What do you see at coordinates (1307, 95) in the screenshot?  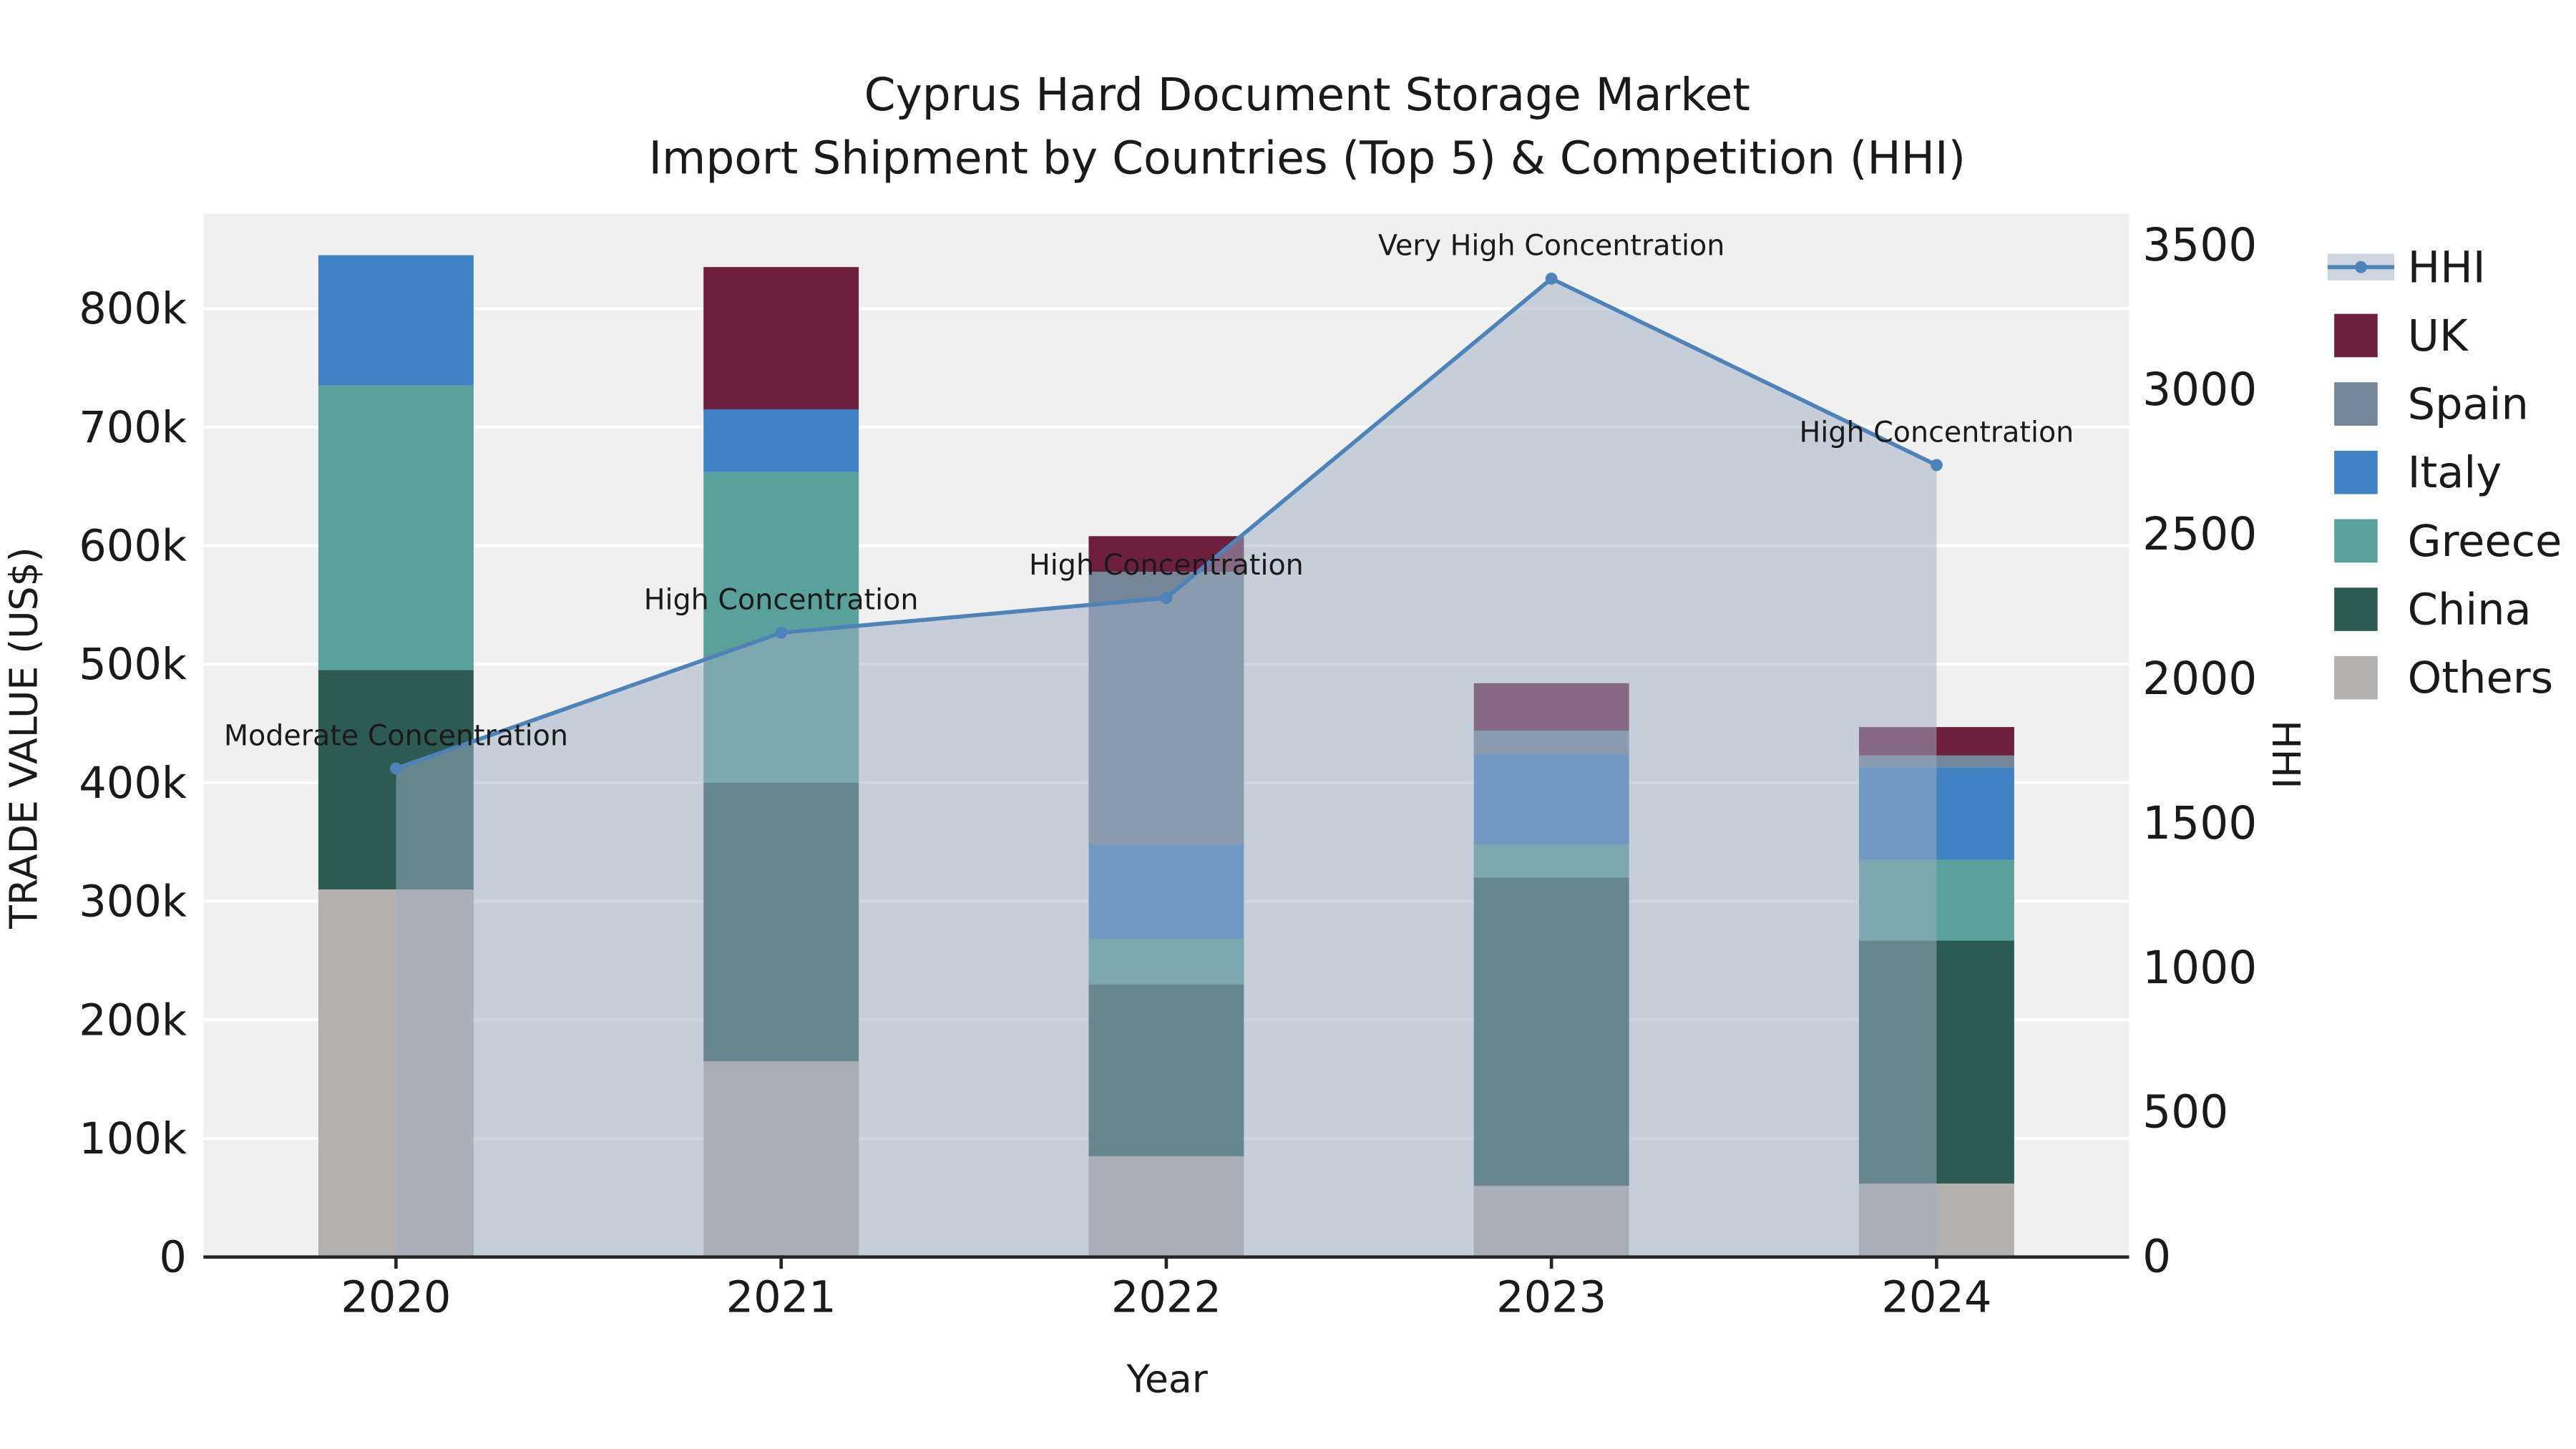 I see `chart-title-line1: Cyprus Hard Document Storage Market` at bounding box center [1307, 95].